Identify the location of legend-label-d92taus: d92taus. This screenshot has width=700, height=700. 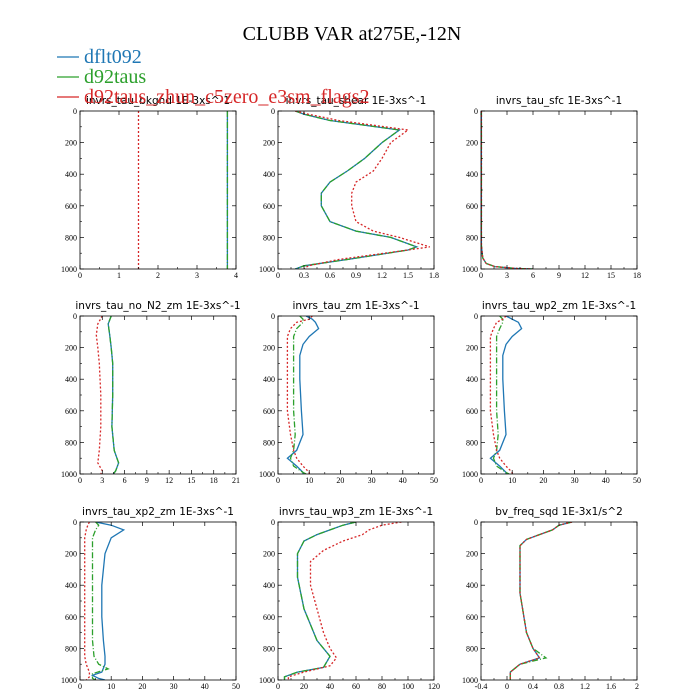
(115, 77).